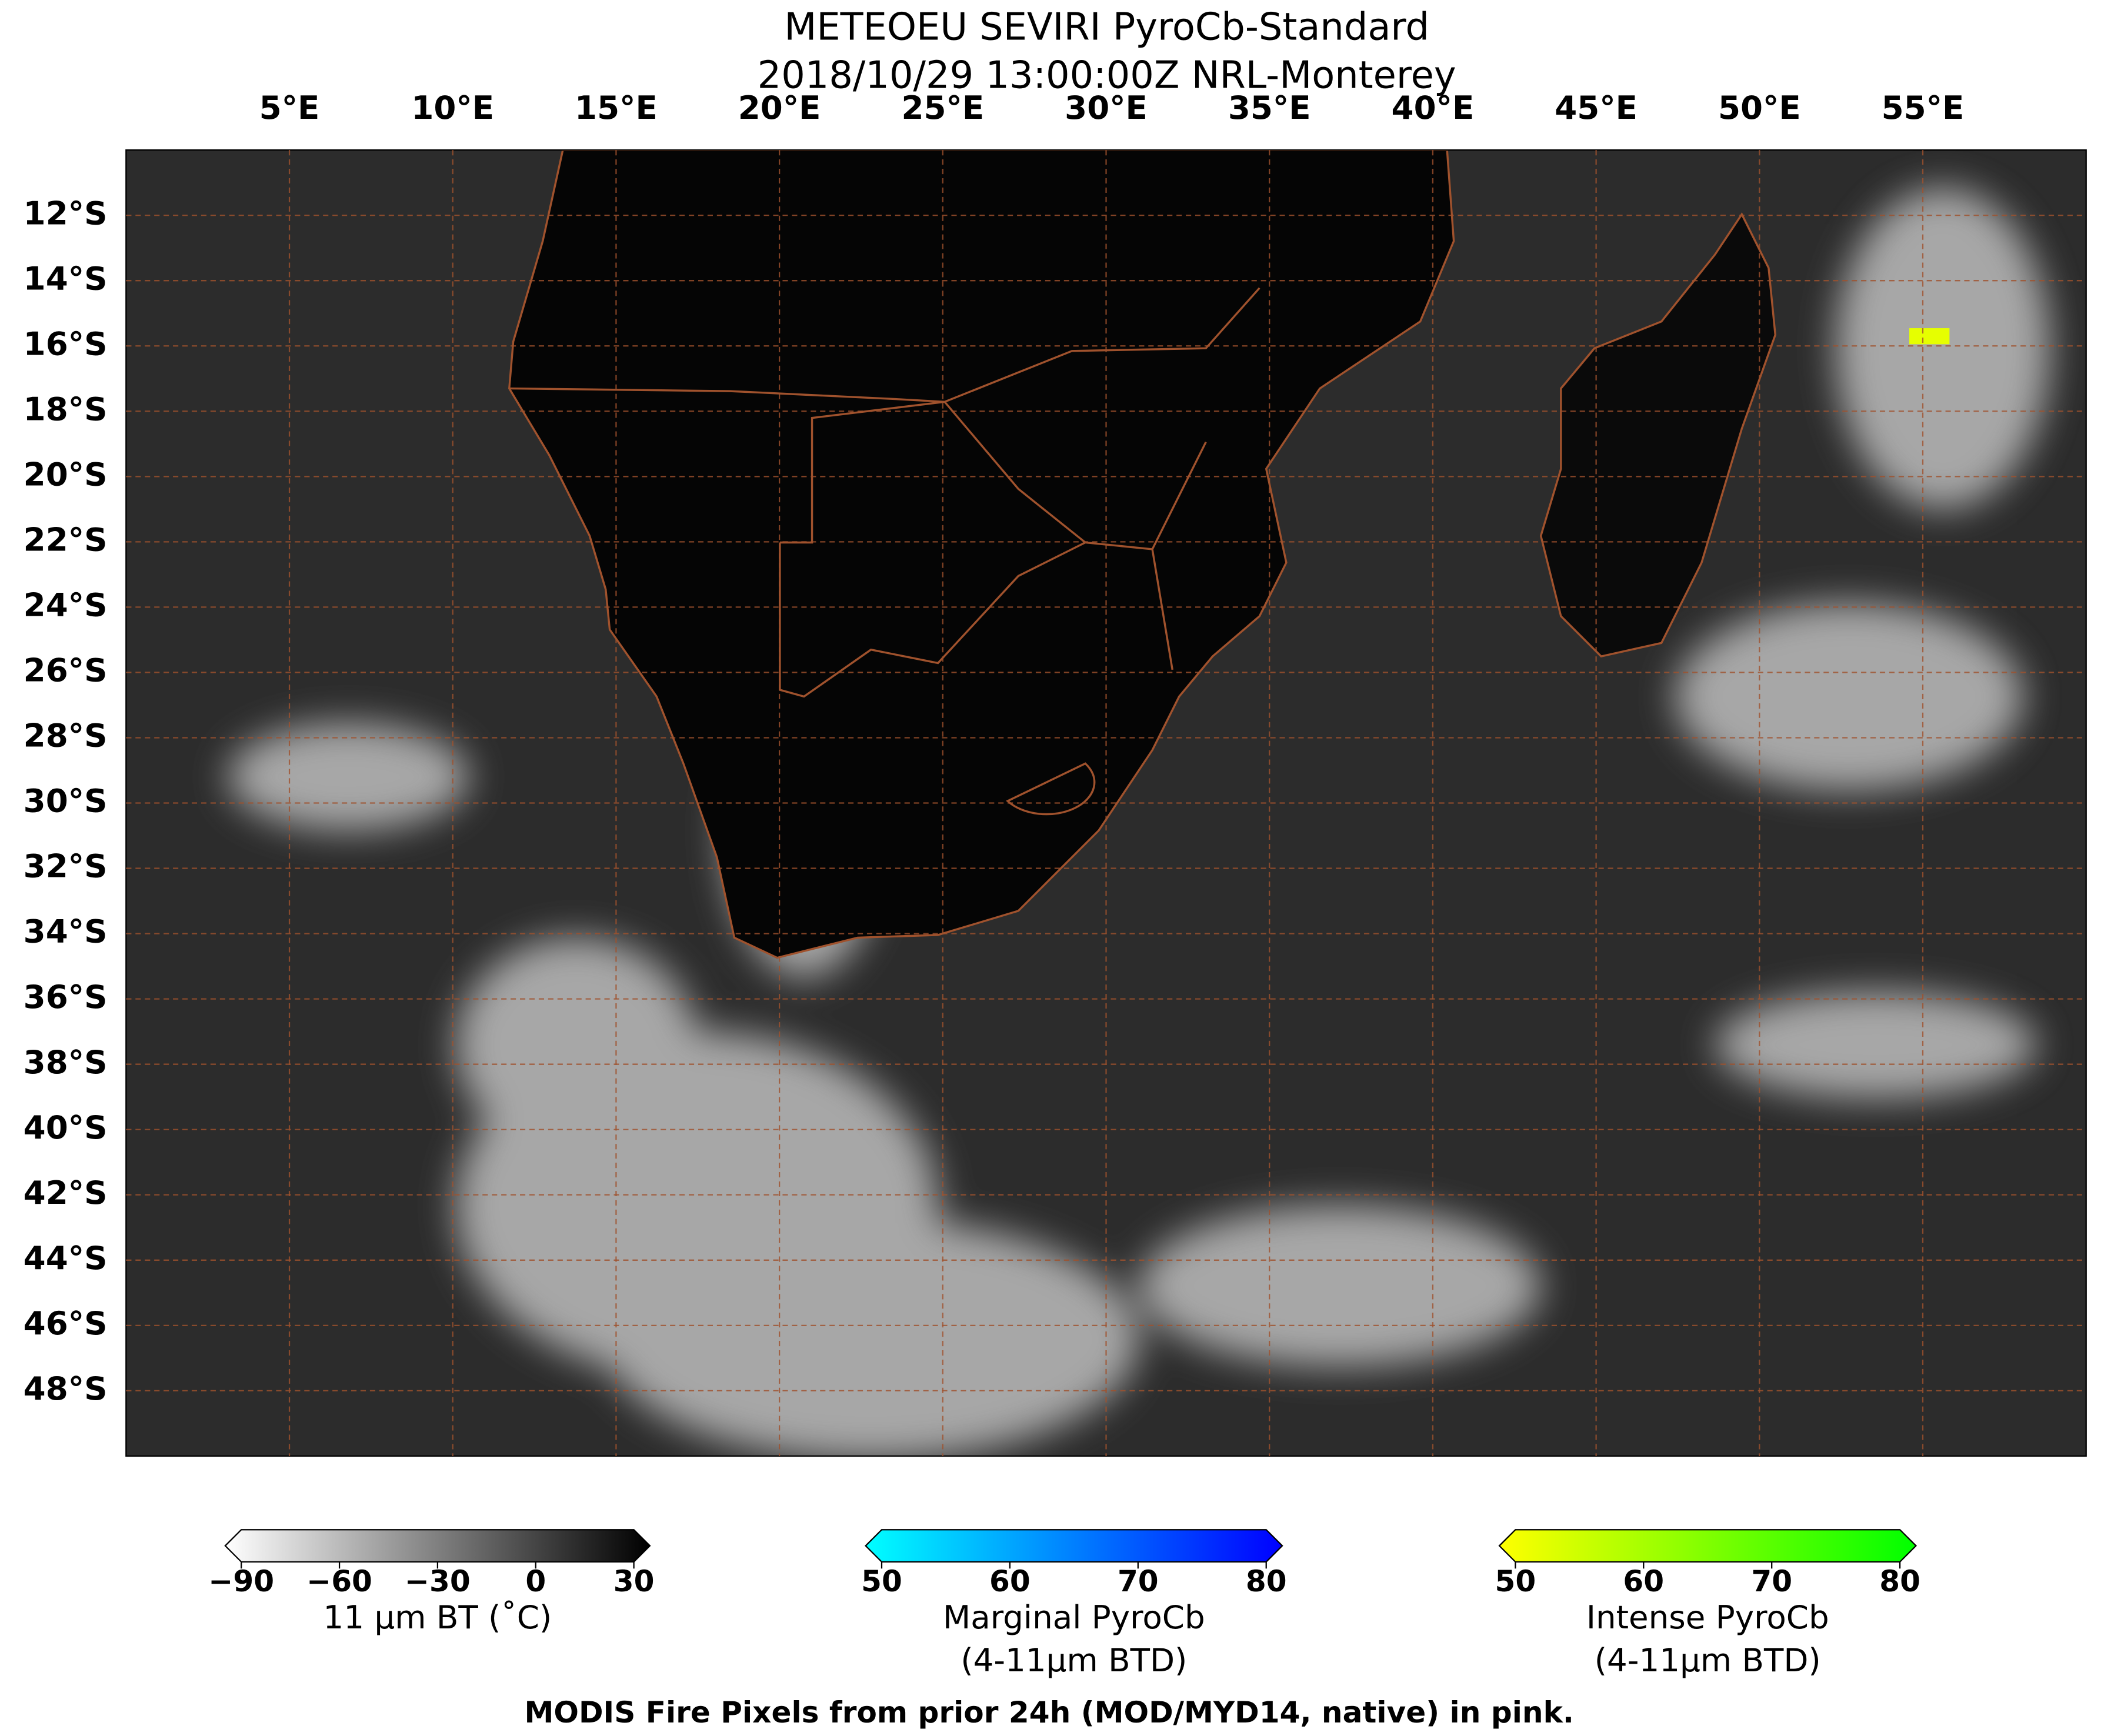  Describe the element at coordinates (1658, 434) in the screenshot. I see `madagascar-coast` at that location.